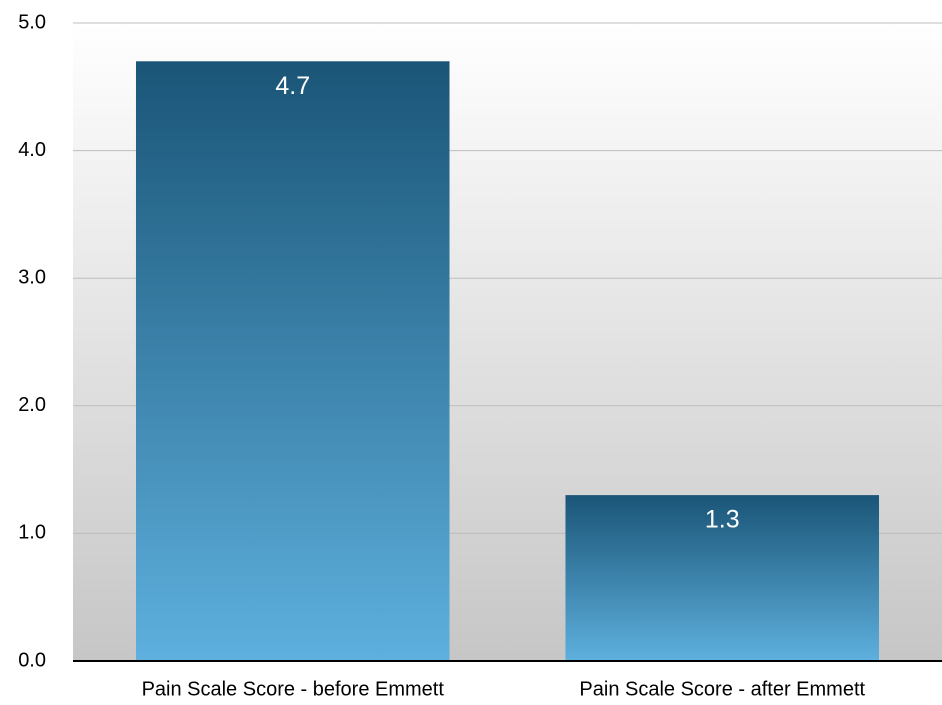 This screenshot has width=942, height=705. What do you see at coordinates (722, 689) in the screenshot?
I see `x-tick-label: Pain Scale Score - after Emmett` at bounding box center [722, 689].